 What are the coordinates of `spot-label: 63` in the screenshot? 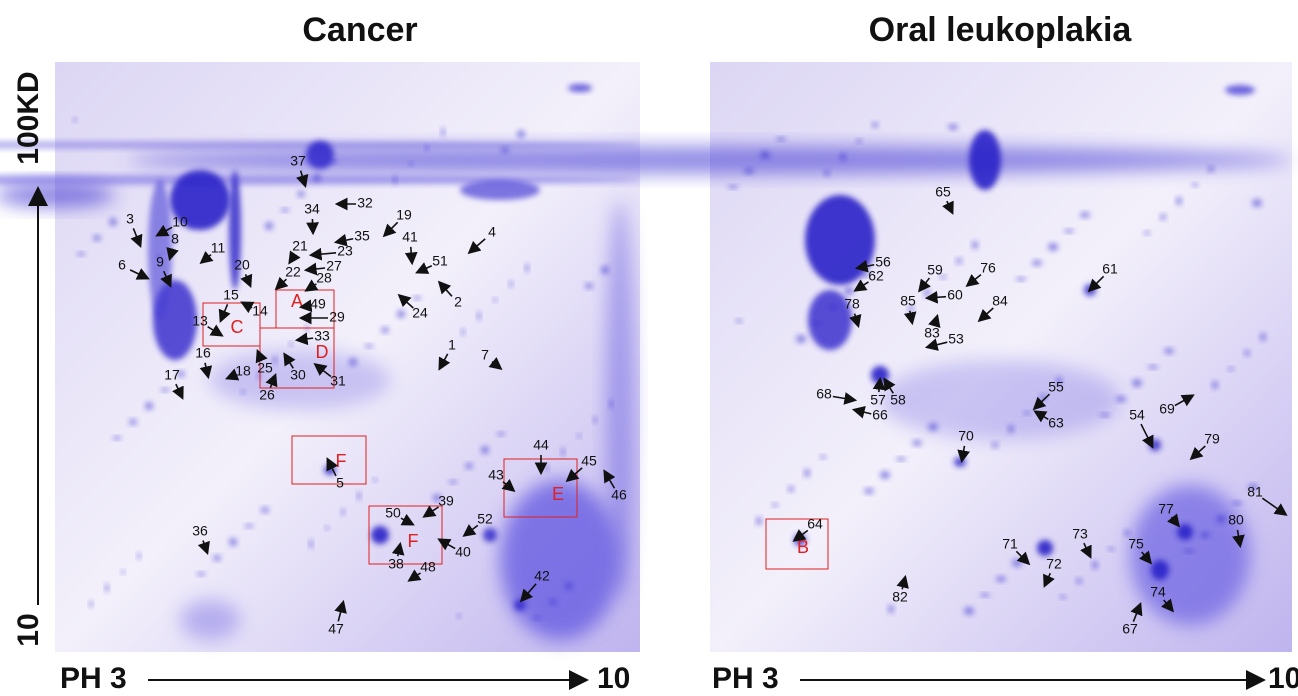 It's located at (1056, 423).